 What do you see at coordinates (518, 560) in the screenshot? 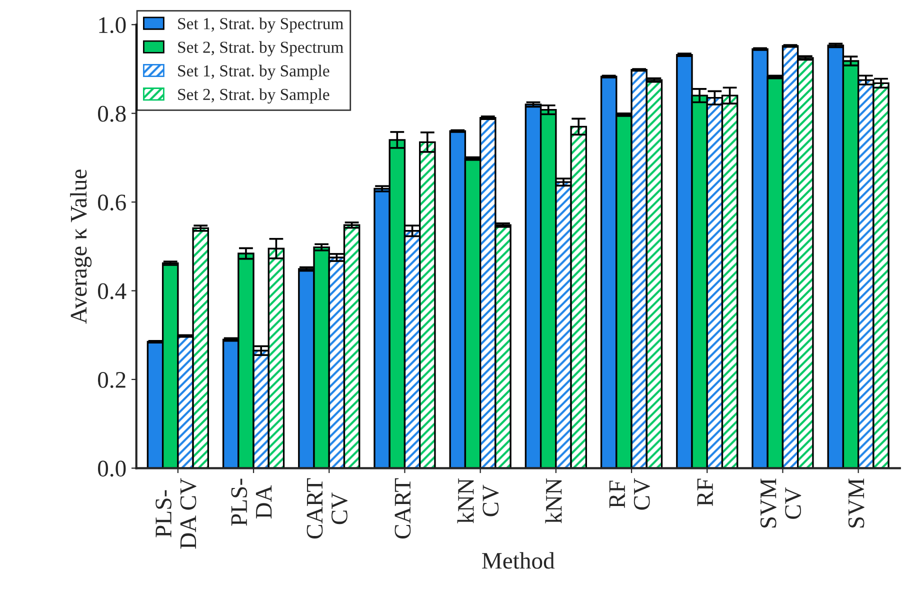
I see `x-axis-title: Method` at bounding box center [518, 560].